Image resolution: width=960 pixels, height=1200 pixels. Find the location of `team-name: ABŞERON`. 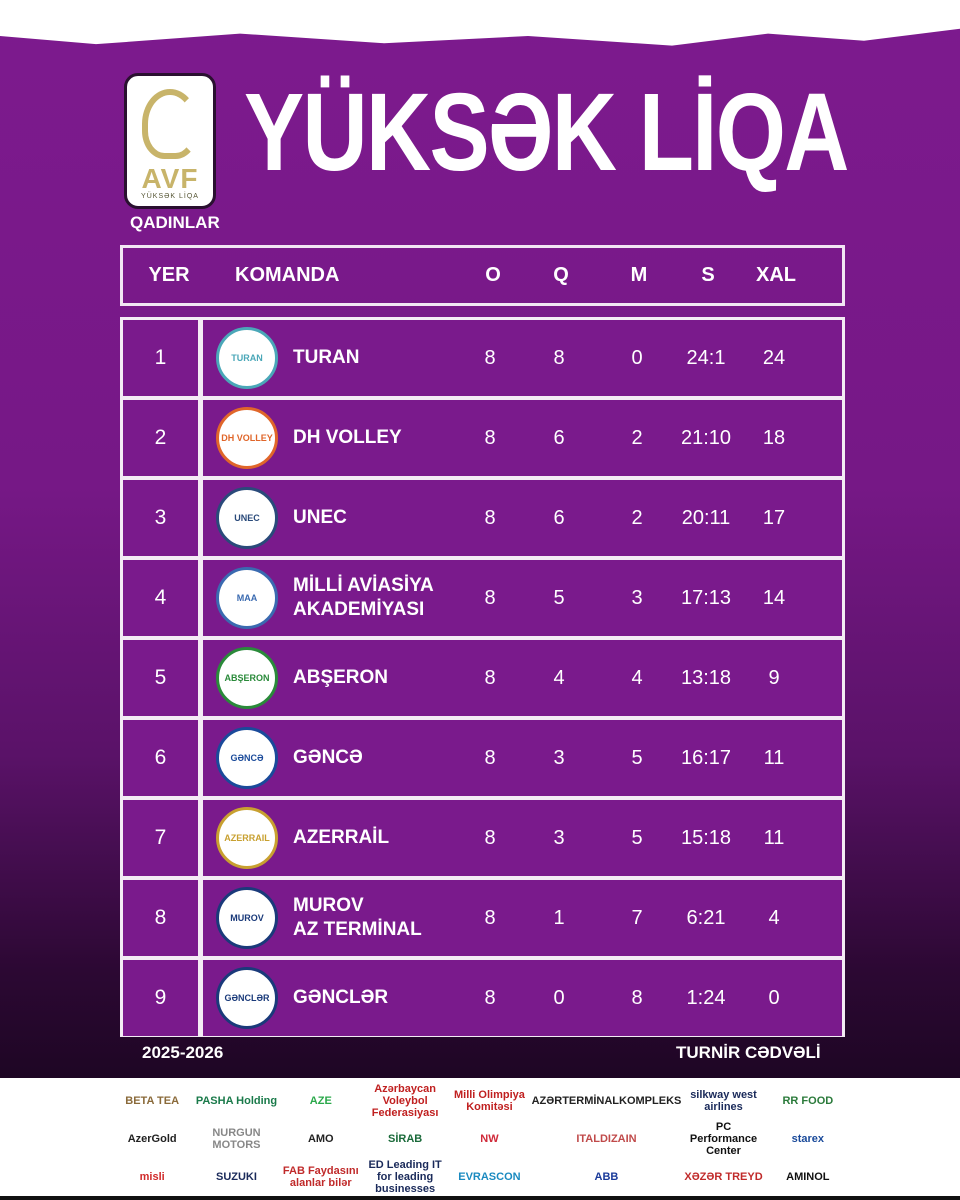

team-name: ABŞERON is located at coordinates (341, 678).